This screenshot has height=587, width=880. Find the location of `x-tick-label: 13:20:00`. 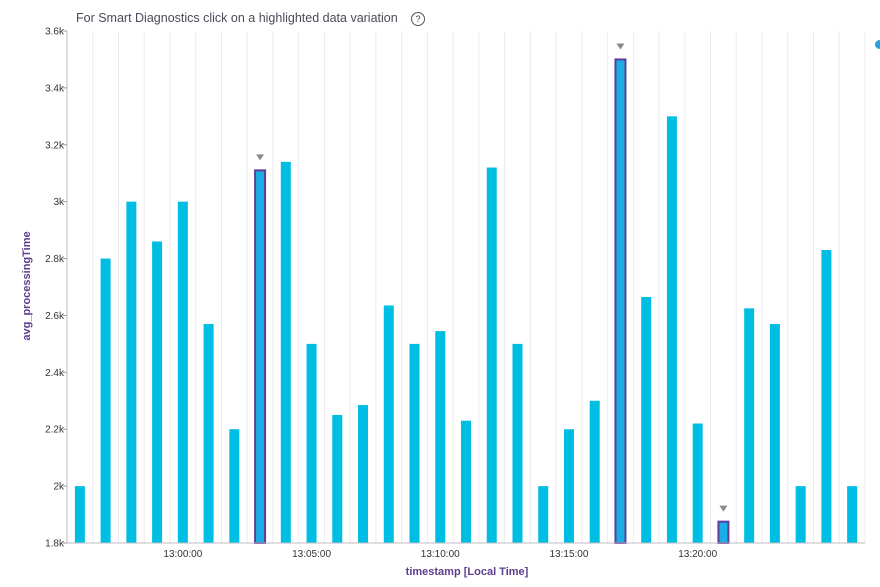

x-tick-label: 13:20:00 is located at coordinates (697, 554).